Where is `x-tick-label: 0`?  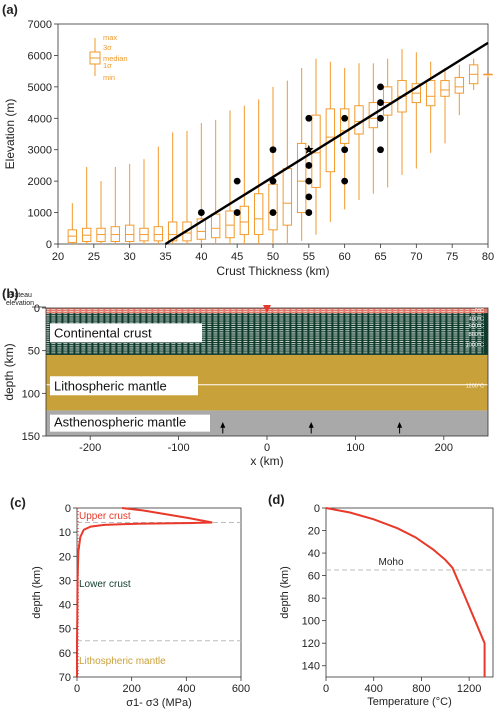
x-tick-label: 0 is located at coordinates (267, 448).